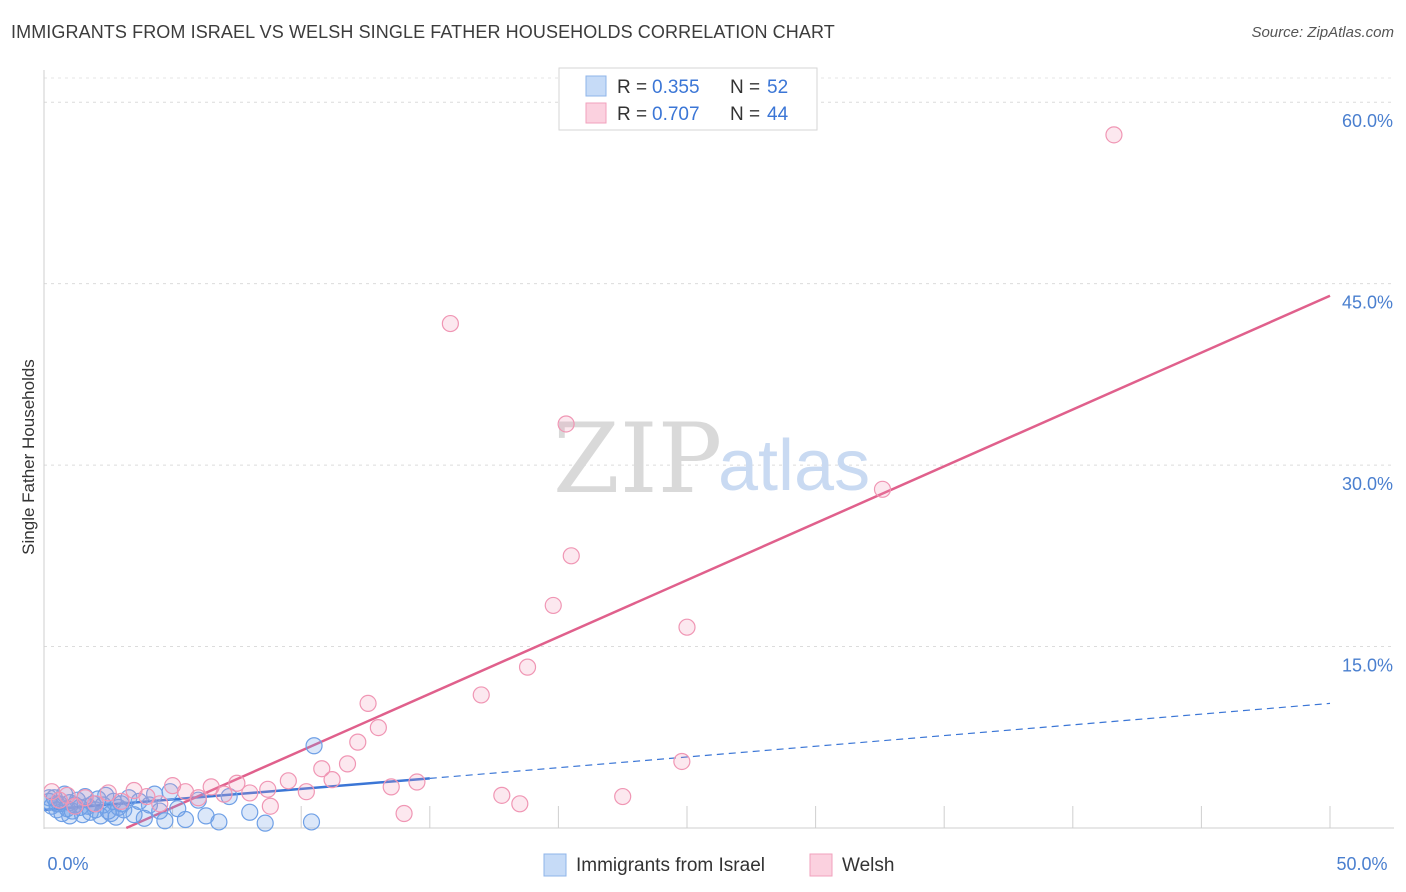  What do you see at coordinates (688, 99) in the screenshot?
I see `legend-box: R = 0.355 N = 52 R = 0.707 N = 44` at bounding box center [688, 99].